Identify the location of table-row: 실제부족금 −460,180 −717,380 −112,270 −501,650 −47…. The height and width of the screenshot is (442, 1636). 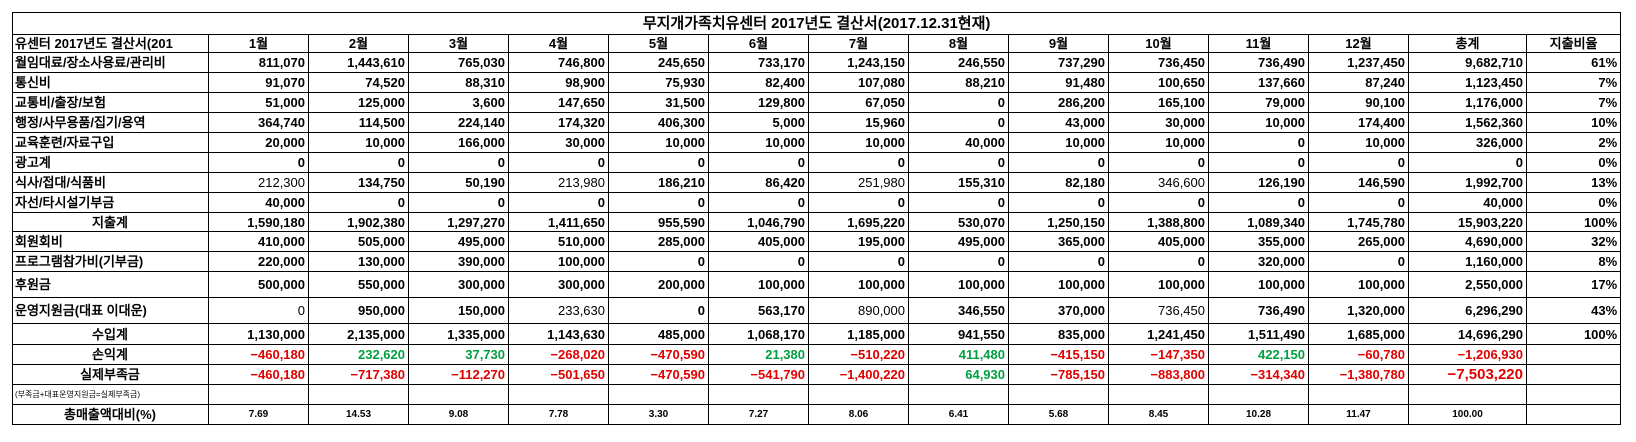
(817, 374).